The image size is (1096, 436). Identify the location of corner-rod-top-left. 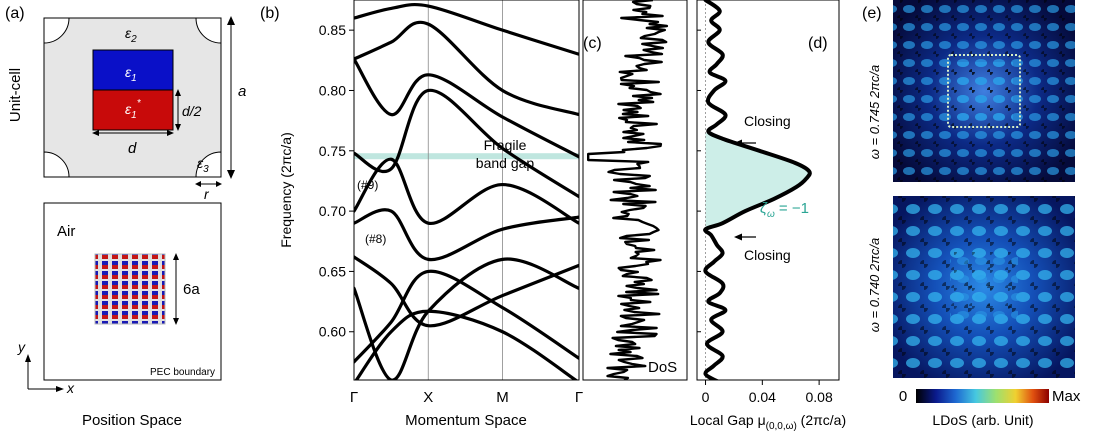
(56, 30).